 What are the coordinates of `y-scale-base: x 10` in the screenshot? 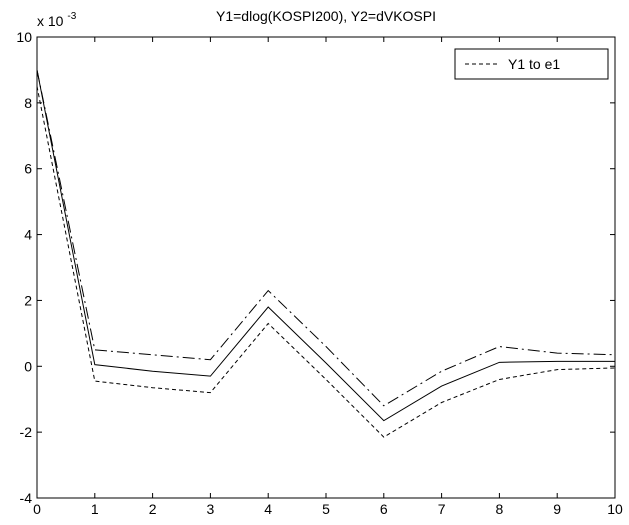 It's located at (50, 21).